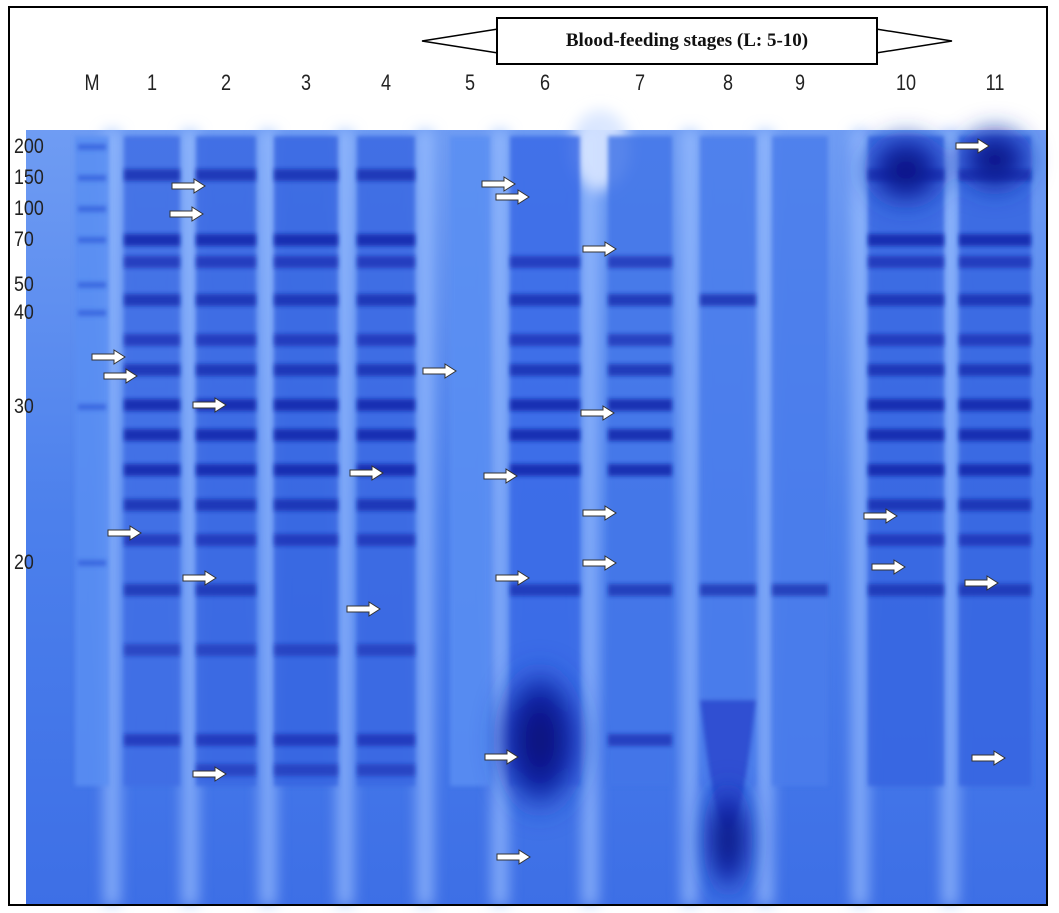  What do you see at coordinates (24, 312) in the screenshot?
I see `mw-label-40: 40` at bounding box center [24, 312].